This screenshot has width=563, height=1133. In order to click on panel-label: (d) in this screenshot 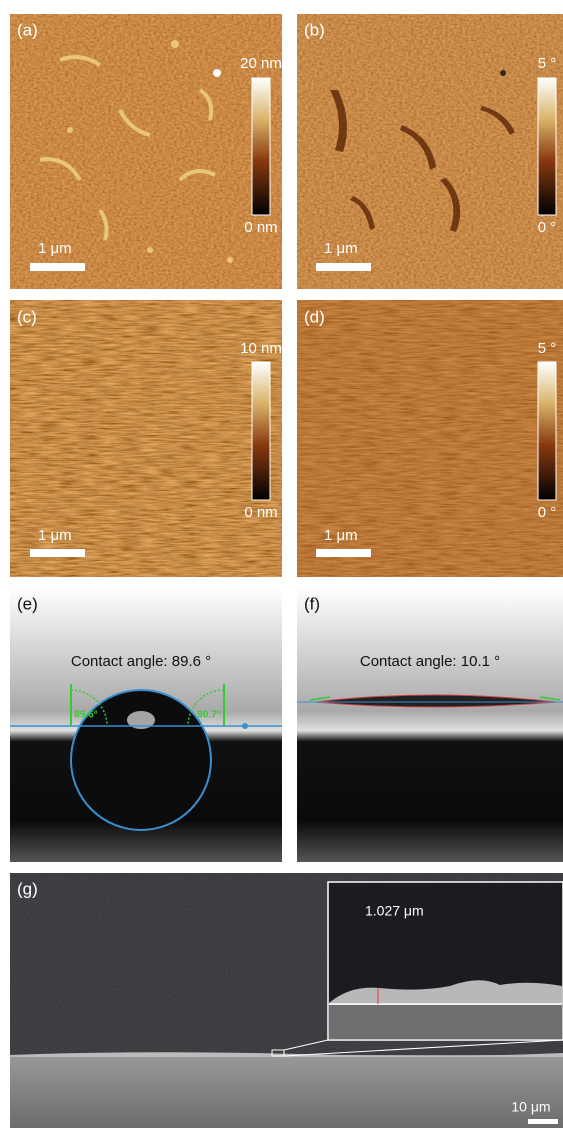, I will do `click(314, 316)`.